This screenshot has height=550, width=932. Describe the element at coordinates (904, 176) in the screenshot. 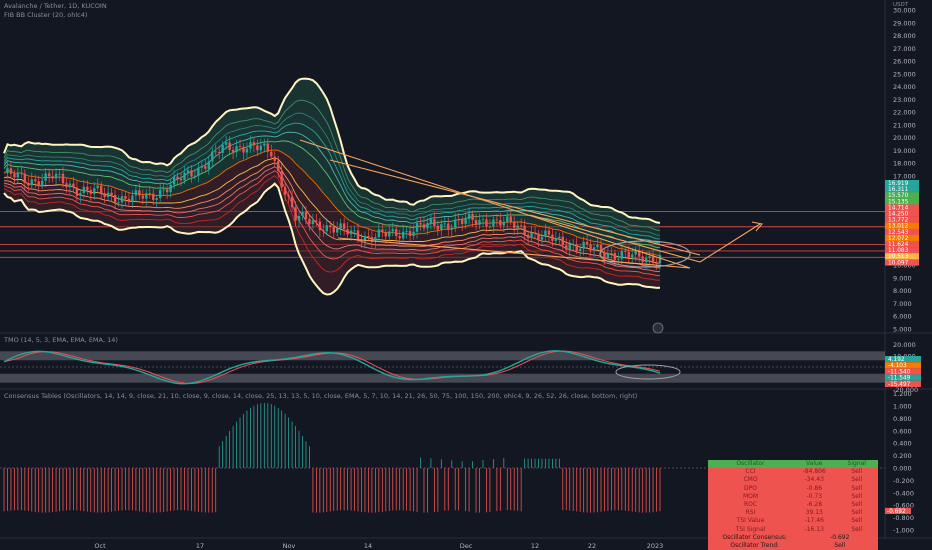

I see `price-tick-label: 17.000` at that location.